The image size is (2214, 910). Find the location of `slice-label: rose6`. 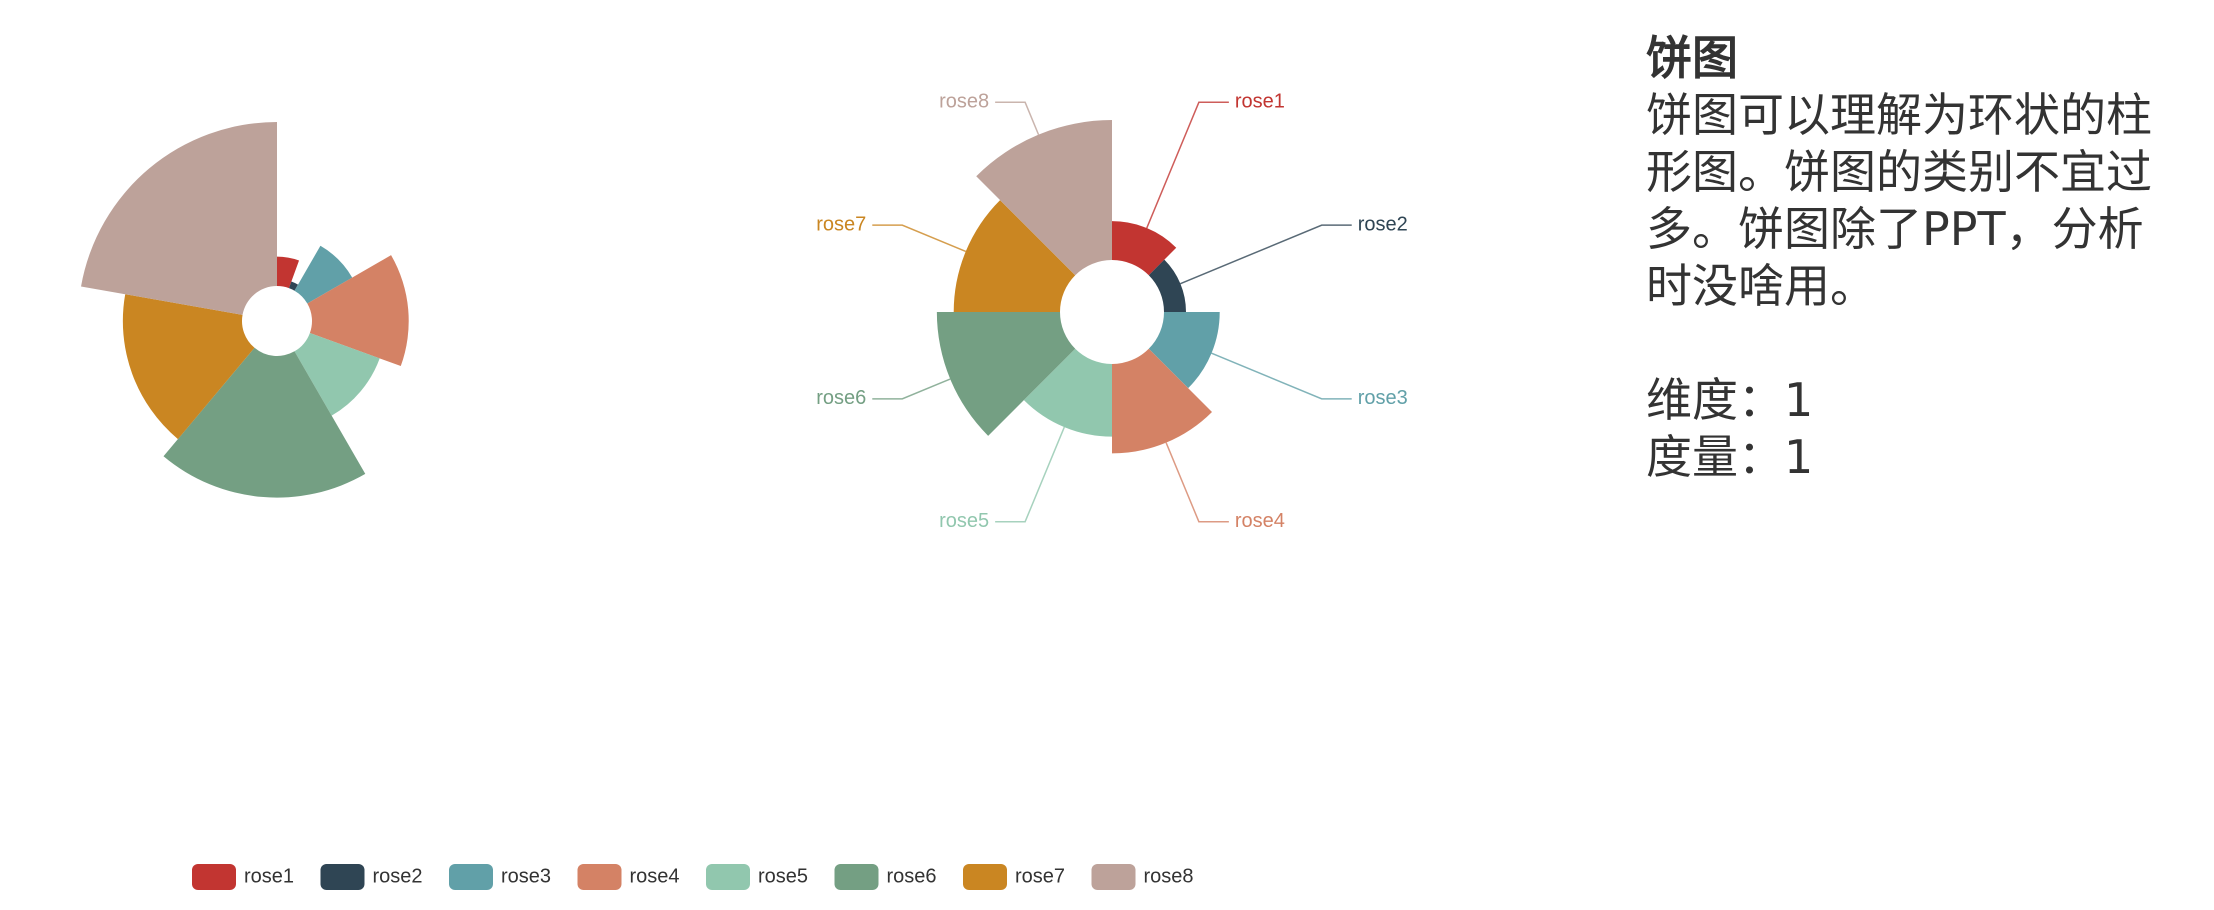

slice-label: rose6 is located at coordinates (841, 398).